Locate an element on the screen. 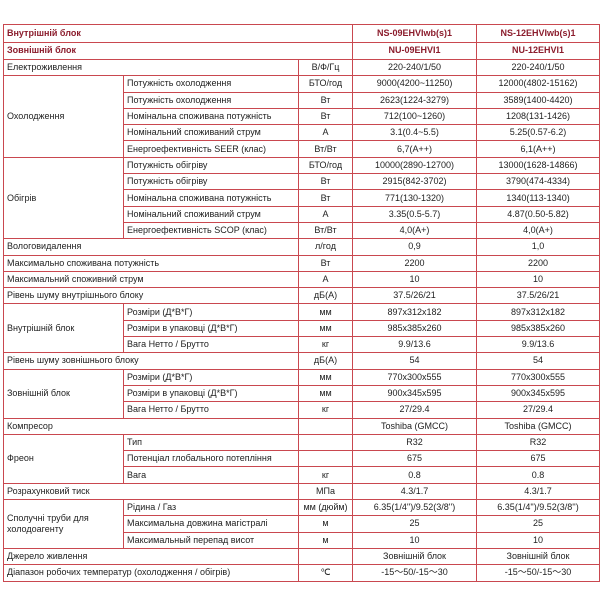  value-model-1: 0.8 is located at coordinates (415, 475).